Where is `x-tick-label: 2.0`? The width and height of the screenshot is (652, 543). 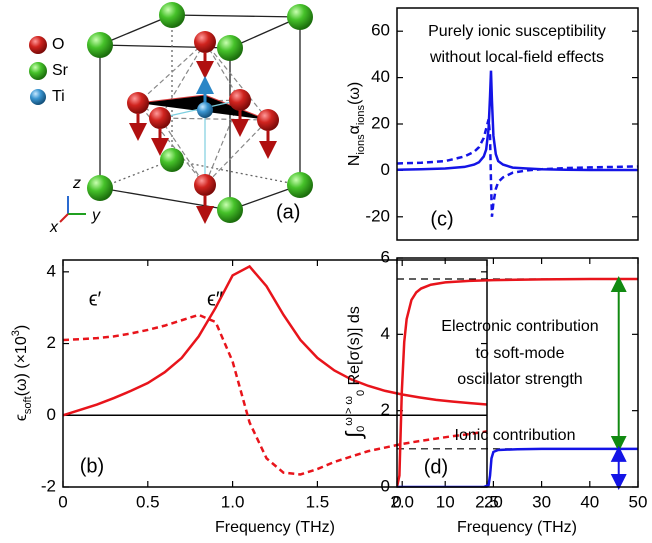 x-tick-label: 2.0 is located at coordinates (402, 501).